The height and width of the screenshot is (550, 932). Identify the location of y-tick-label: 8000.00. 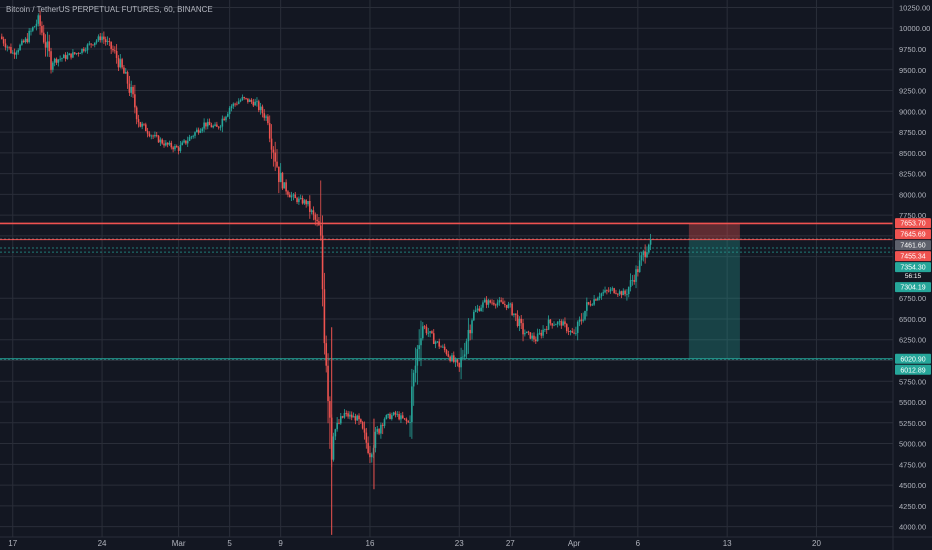
(912, 194).